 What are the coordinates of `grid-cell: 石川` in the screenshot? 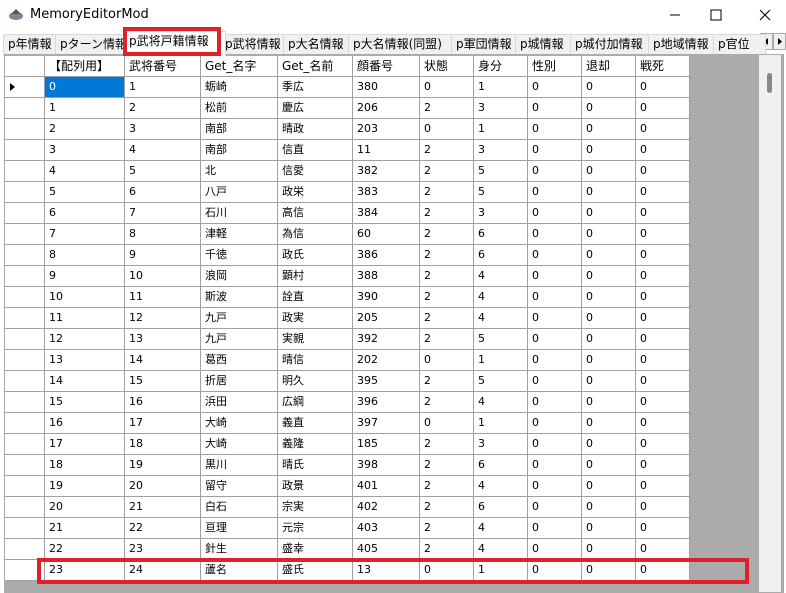 It's located at (239, 213).